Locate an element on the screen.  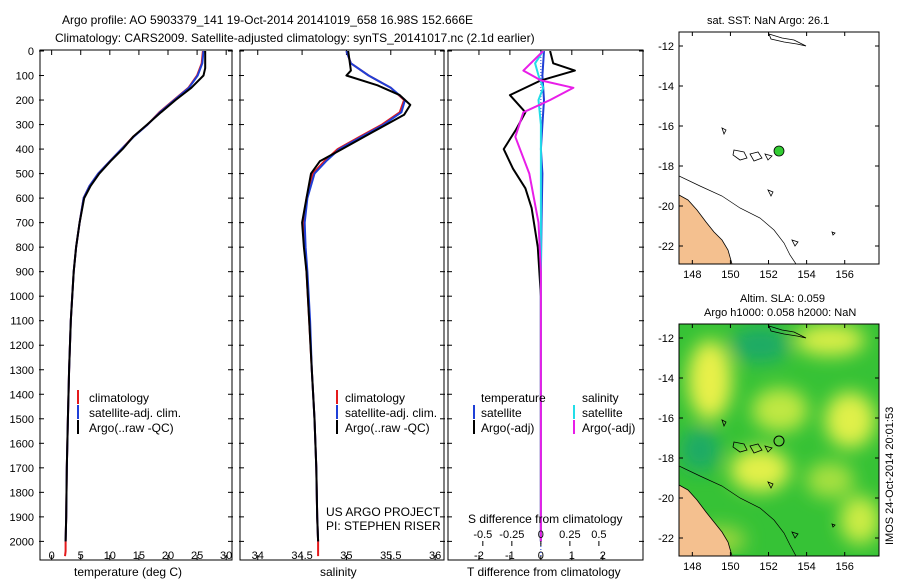
salinity-series-satellite is located at coordinates (354, 296).